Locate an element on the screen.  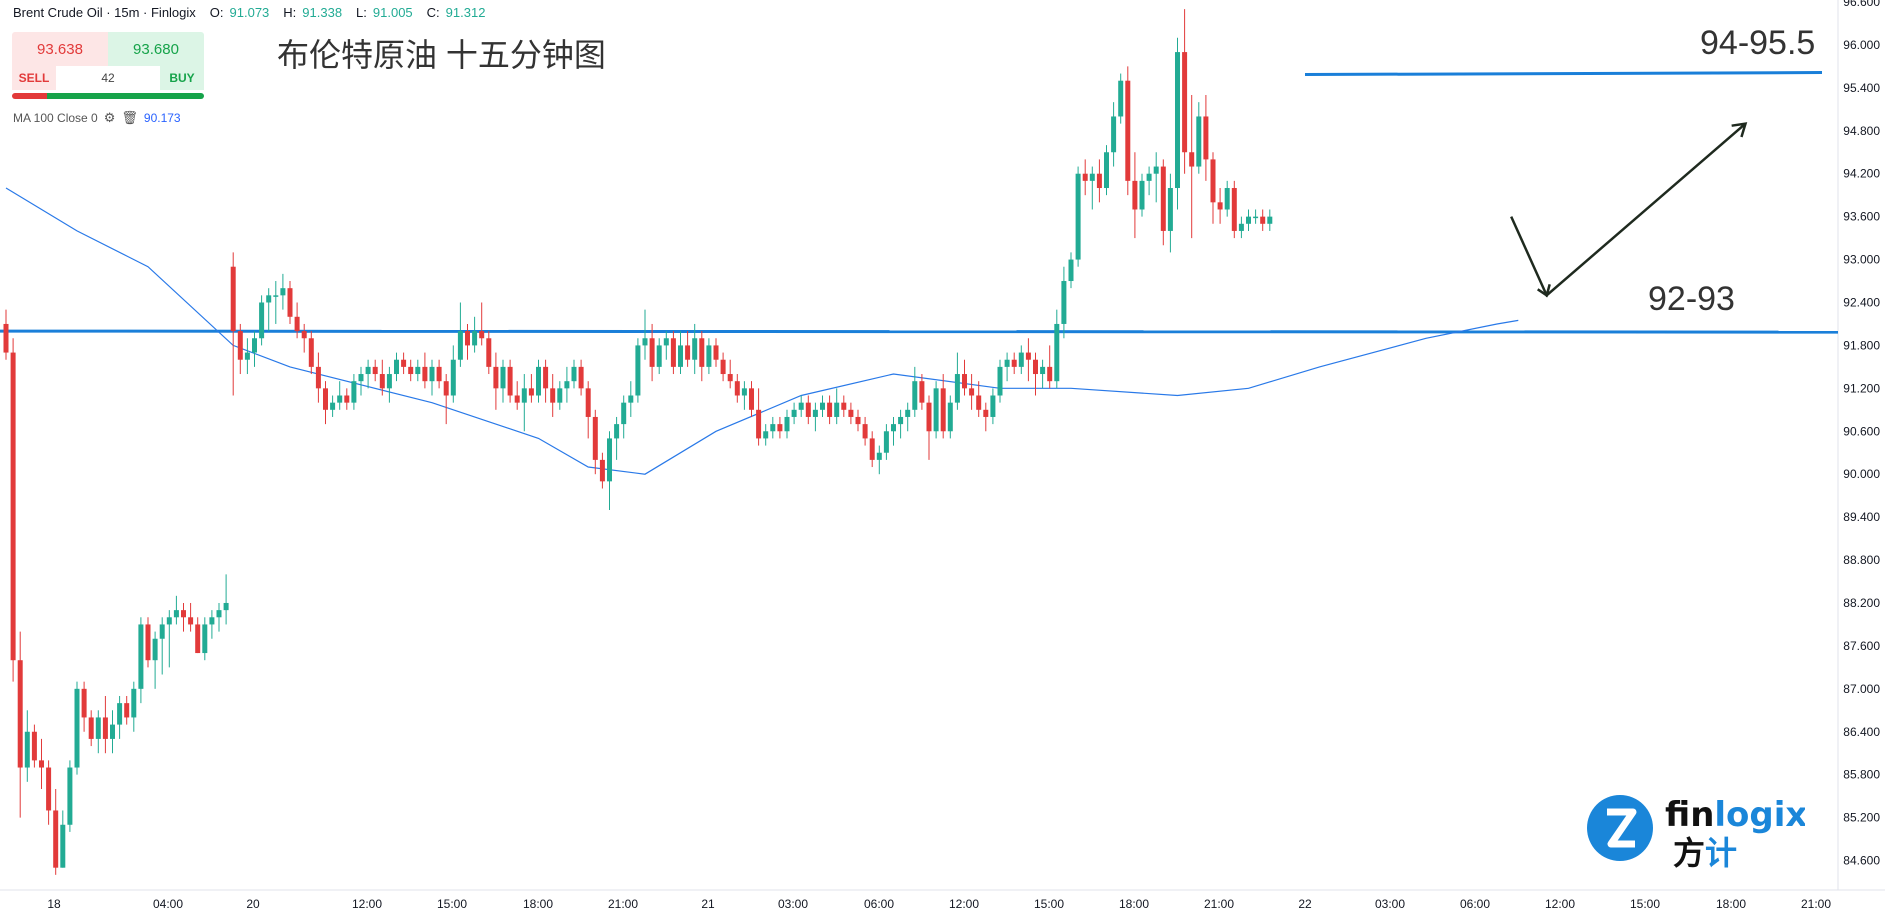
trash-icon: 🗑 is located at coordinates (129, 117).